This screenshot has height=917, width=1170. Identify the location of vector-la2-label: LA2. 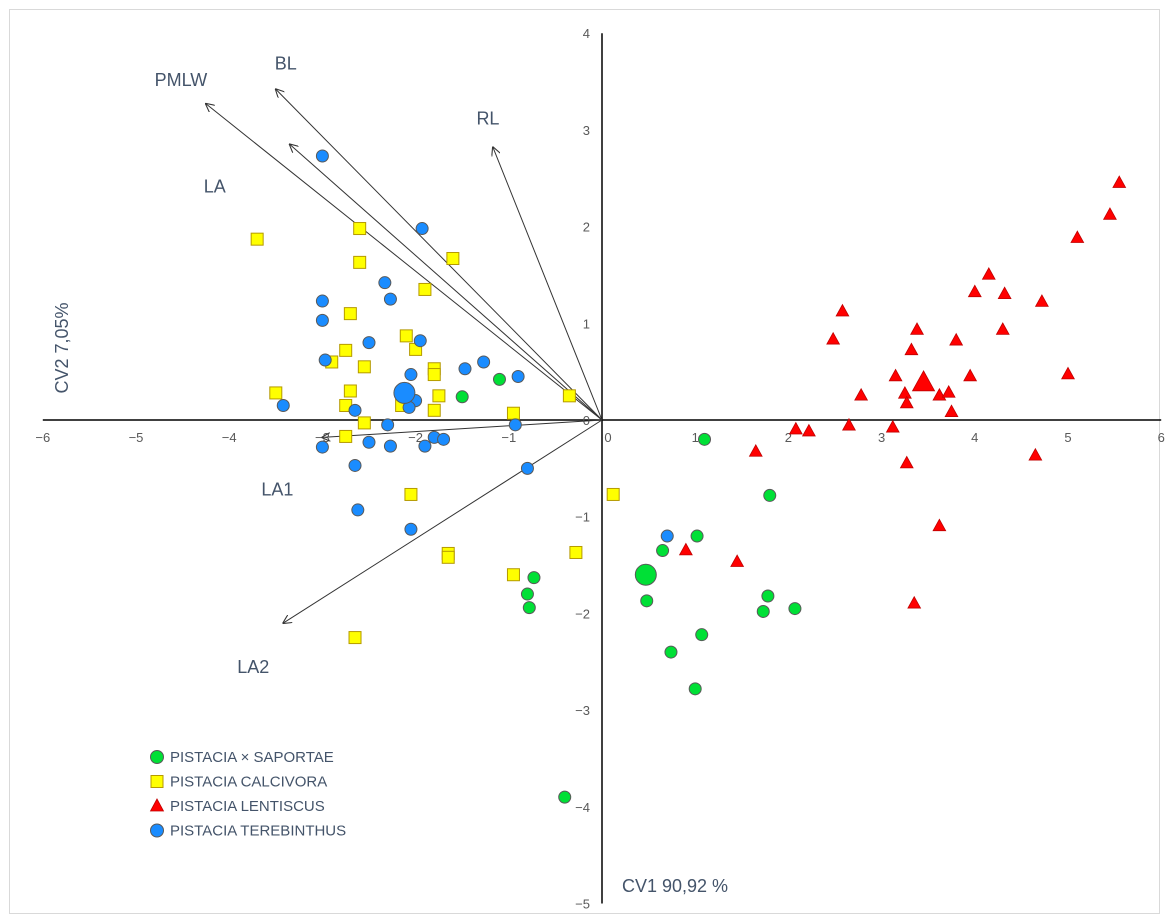
(253, 667).